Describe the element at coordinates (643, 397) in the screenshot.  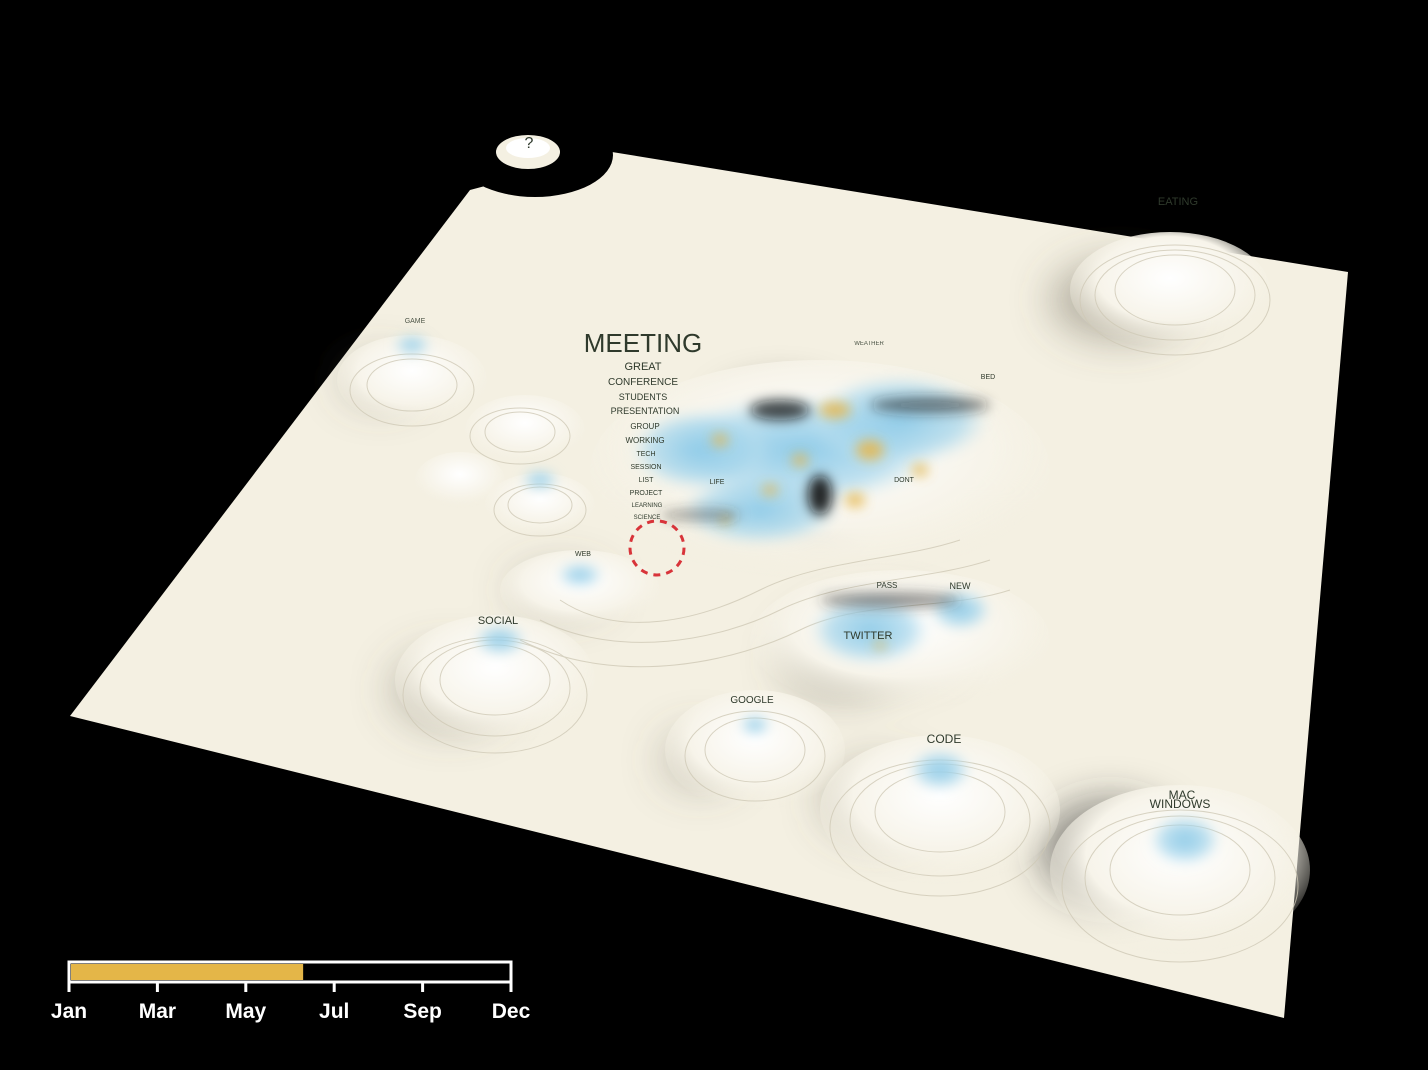
I see `meeting-related-item: STUDENTS` at that location.